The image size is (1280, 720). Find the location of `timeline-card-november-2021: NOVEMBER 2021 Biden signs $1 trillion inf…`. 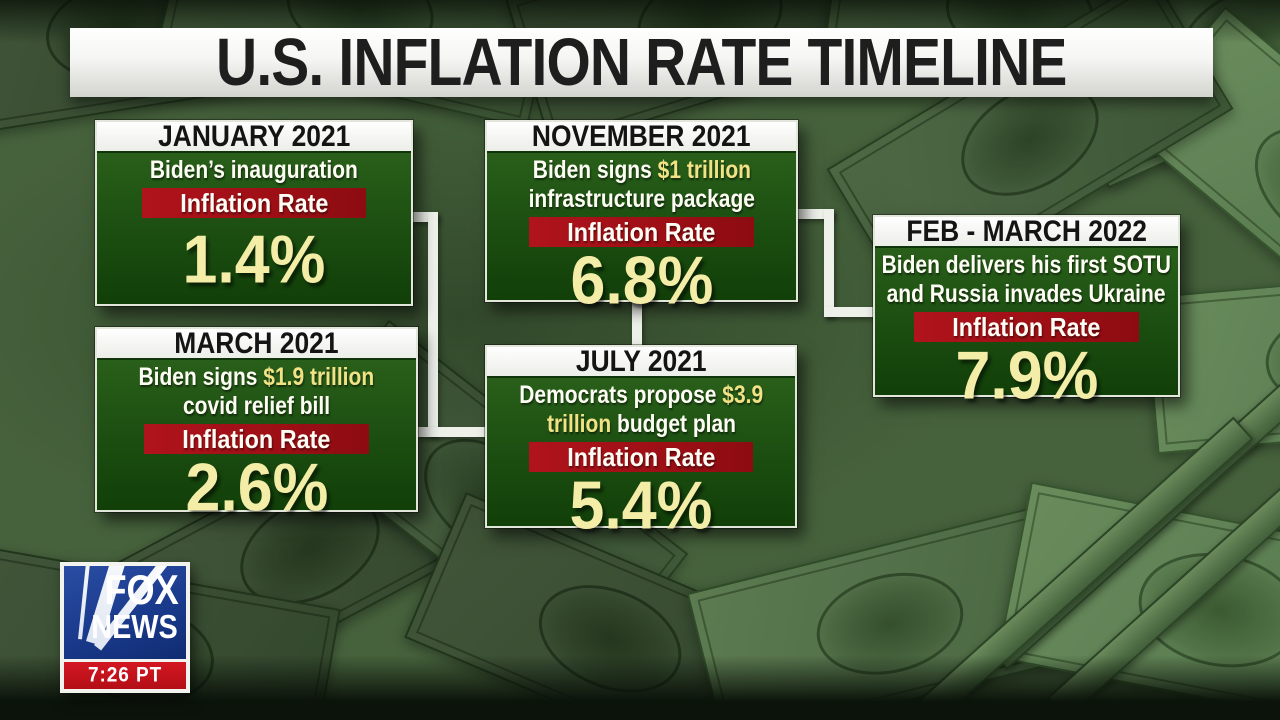

timeline-card-november-2021: NOVEMBER 2021 Biden signs $1 trillion inf… is located at coordinates (641, 216).